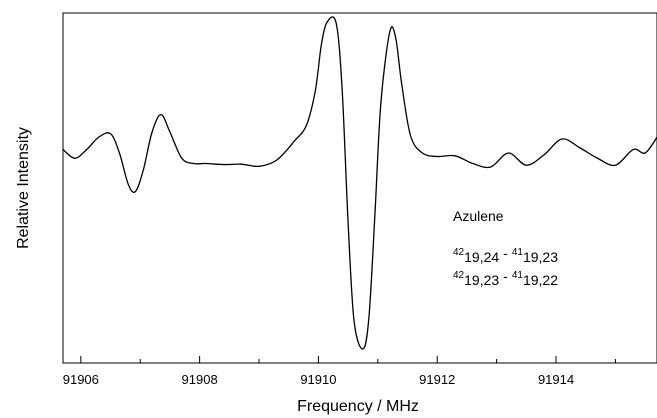  I want to click on transition-1-j-lower: 41, so click(518, 252).